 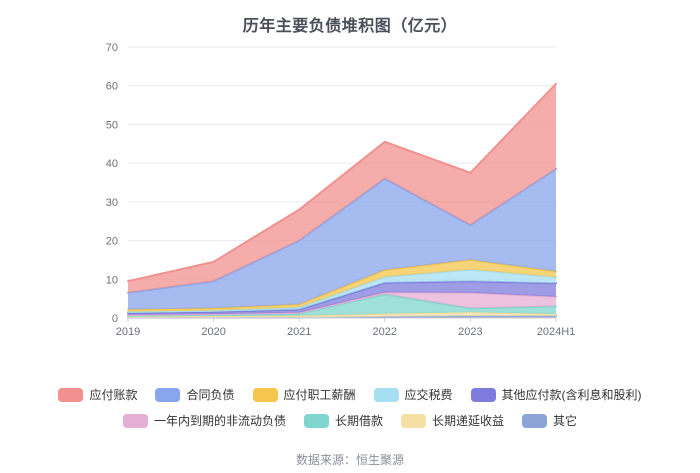 I want to click on x-axis-label: 2023, so click(x=470, y=332).